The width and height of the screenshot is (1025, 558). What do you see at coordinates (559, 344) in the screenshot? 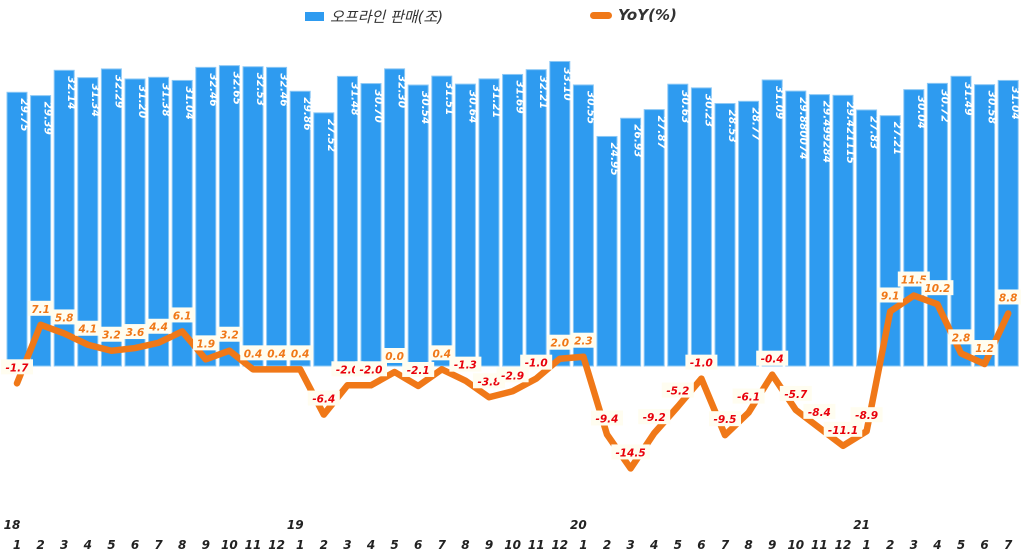
I see `yoy-value-label: 2.0` at bounding box center [559, 344].